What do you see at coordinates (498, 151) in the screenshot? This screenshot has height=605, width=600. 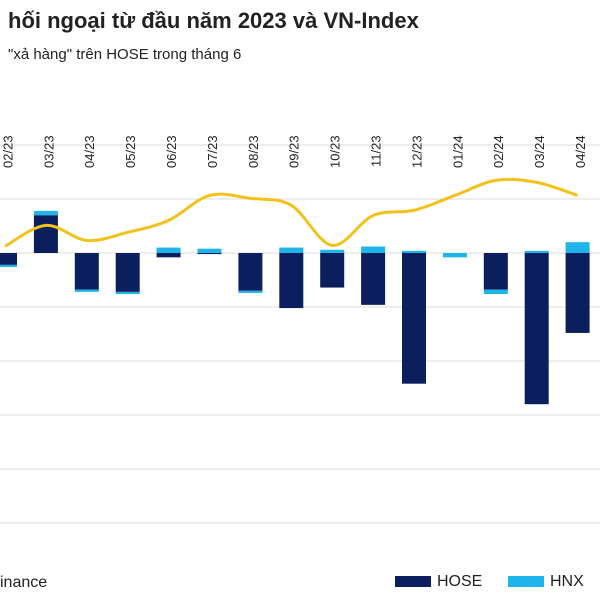 I see `x-tick-label: 02/24` at bounding box center [498, 151].